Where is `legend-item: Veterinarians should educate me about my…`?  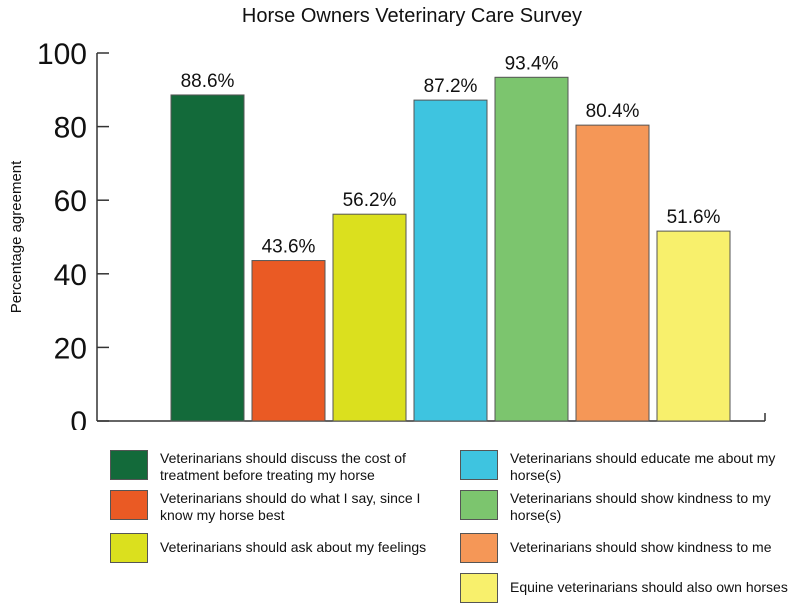
legend-item: Veterinarians should educate me about my… is located at coordinates (630, 467).